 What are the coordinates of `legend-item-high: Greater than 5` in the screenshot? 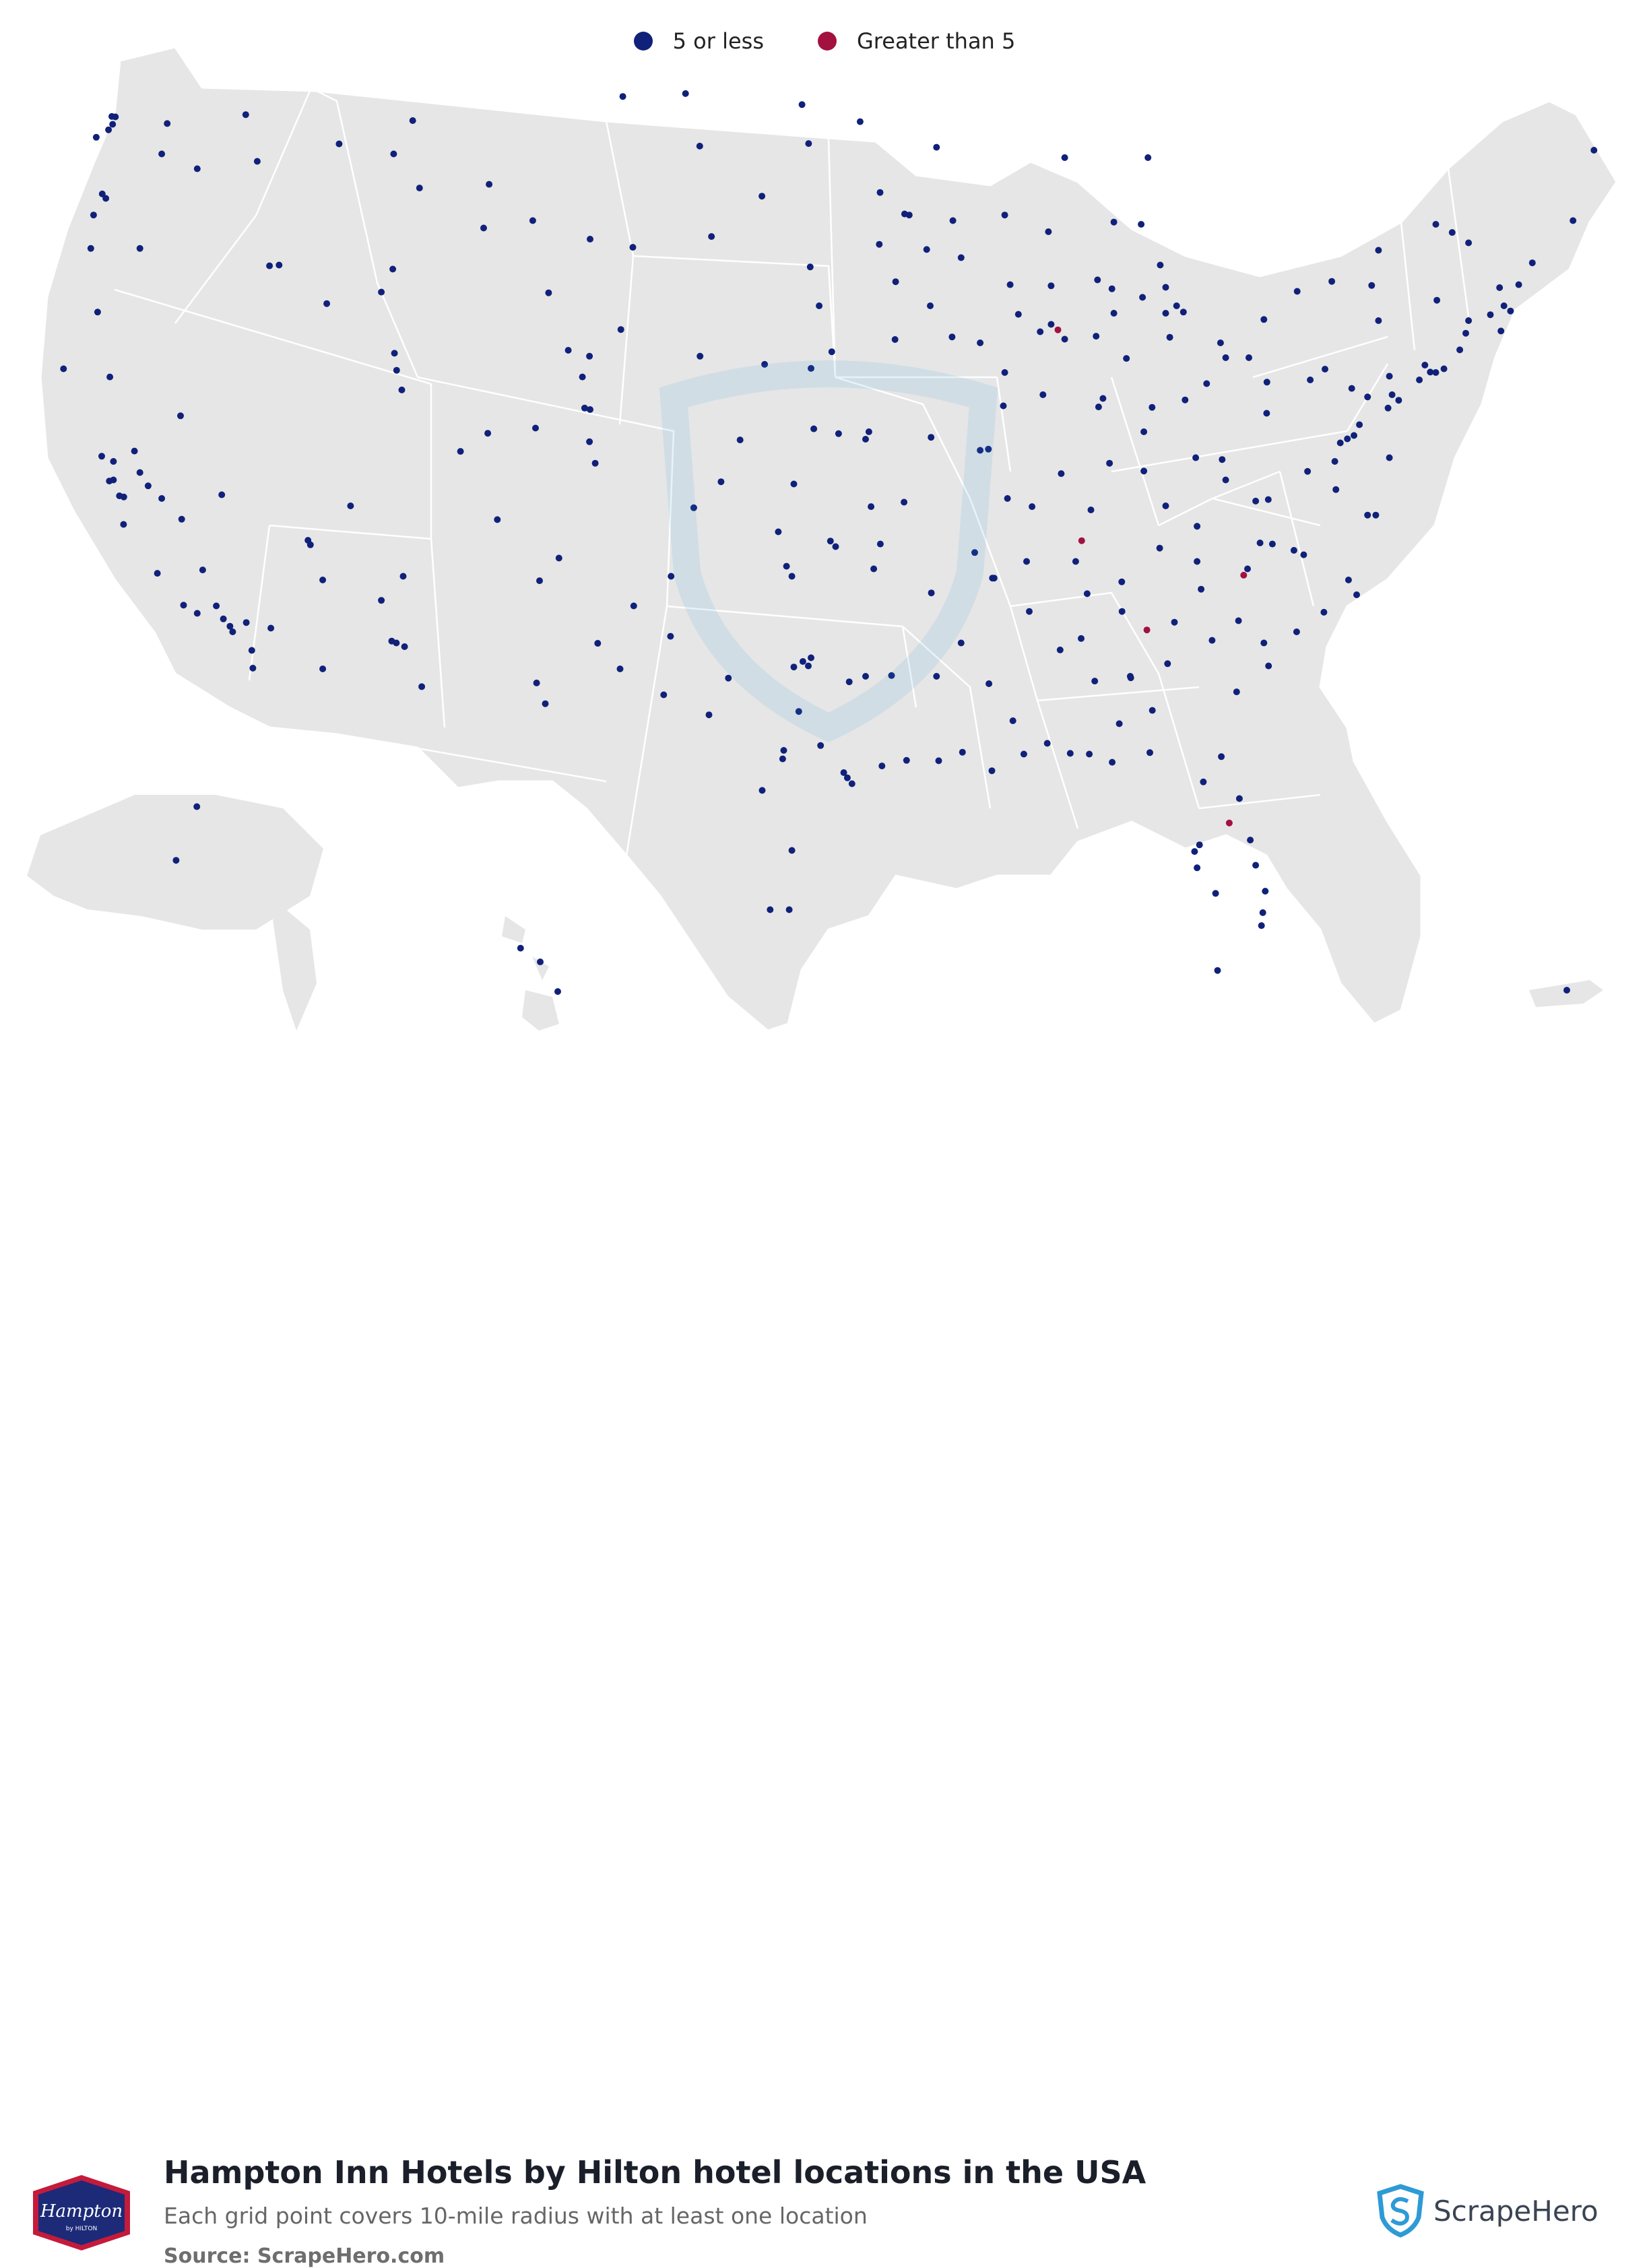 It's located at (916, 41).